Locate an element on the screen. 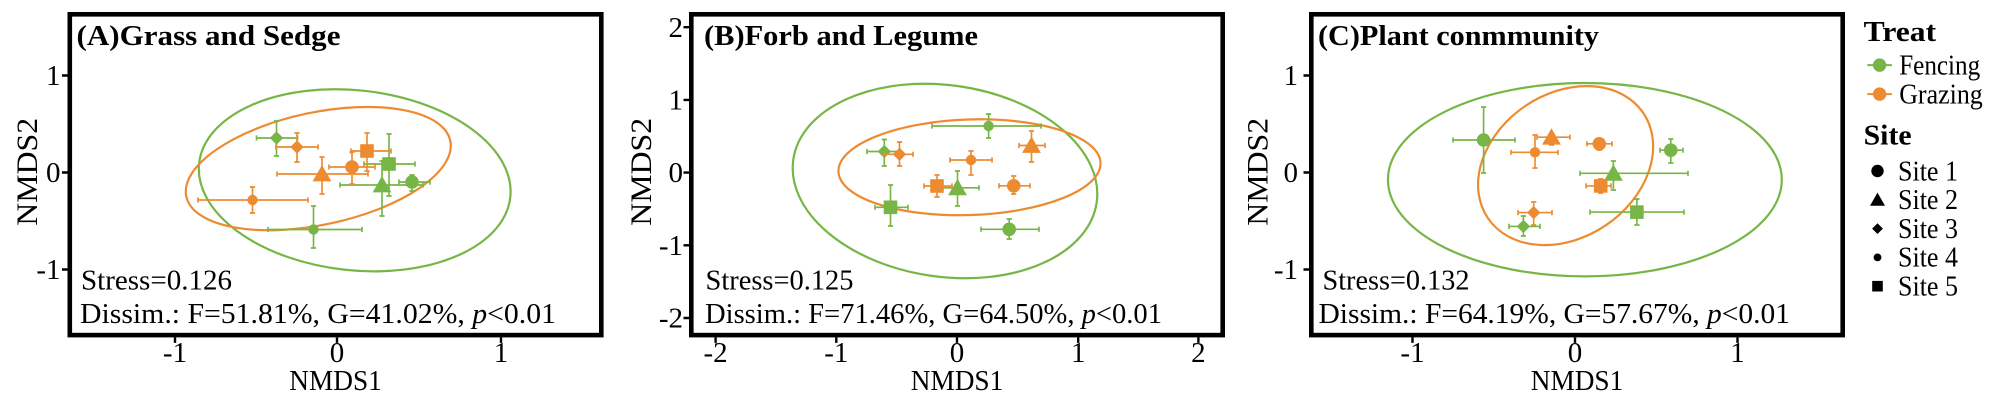 This screenshot has width=2000, height=407. svg-text: Stress=0.132 is located at coordinates (1396, 281).